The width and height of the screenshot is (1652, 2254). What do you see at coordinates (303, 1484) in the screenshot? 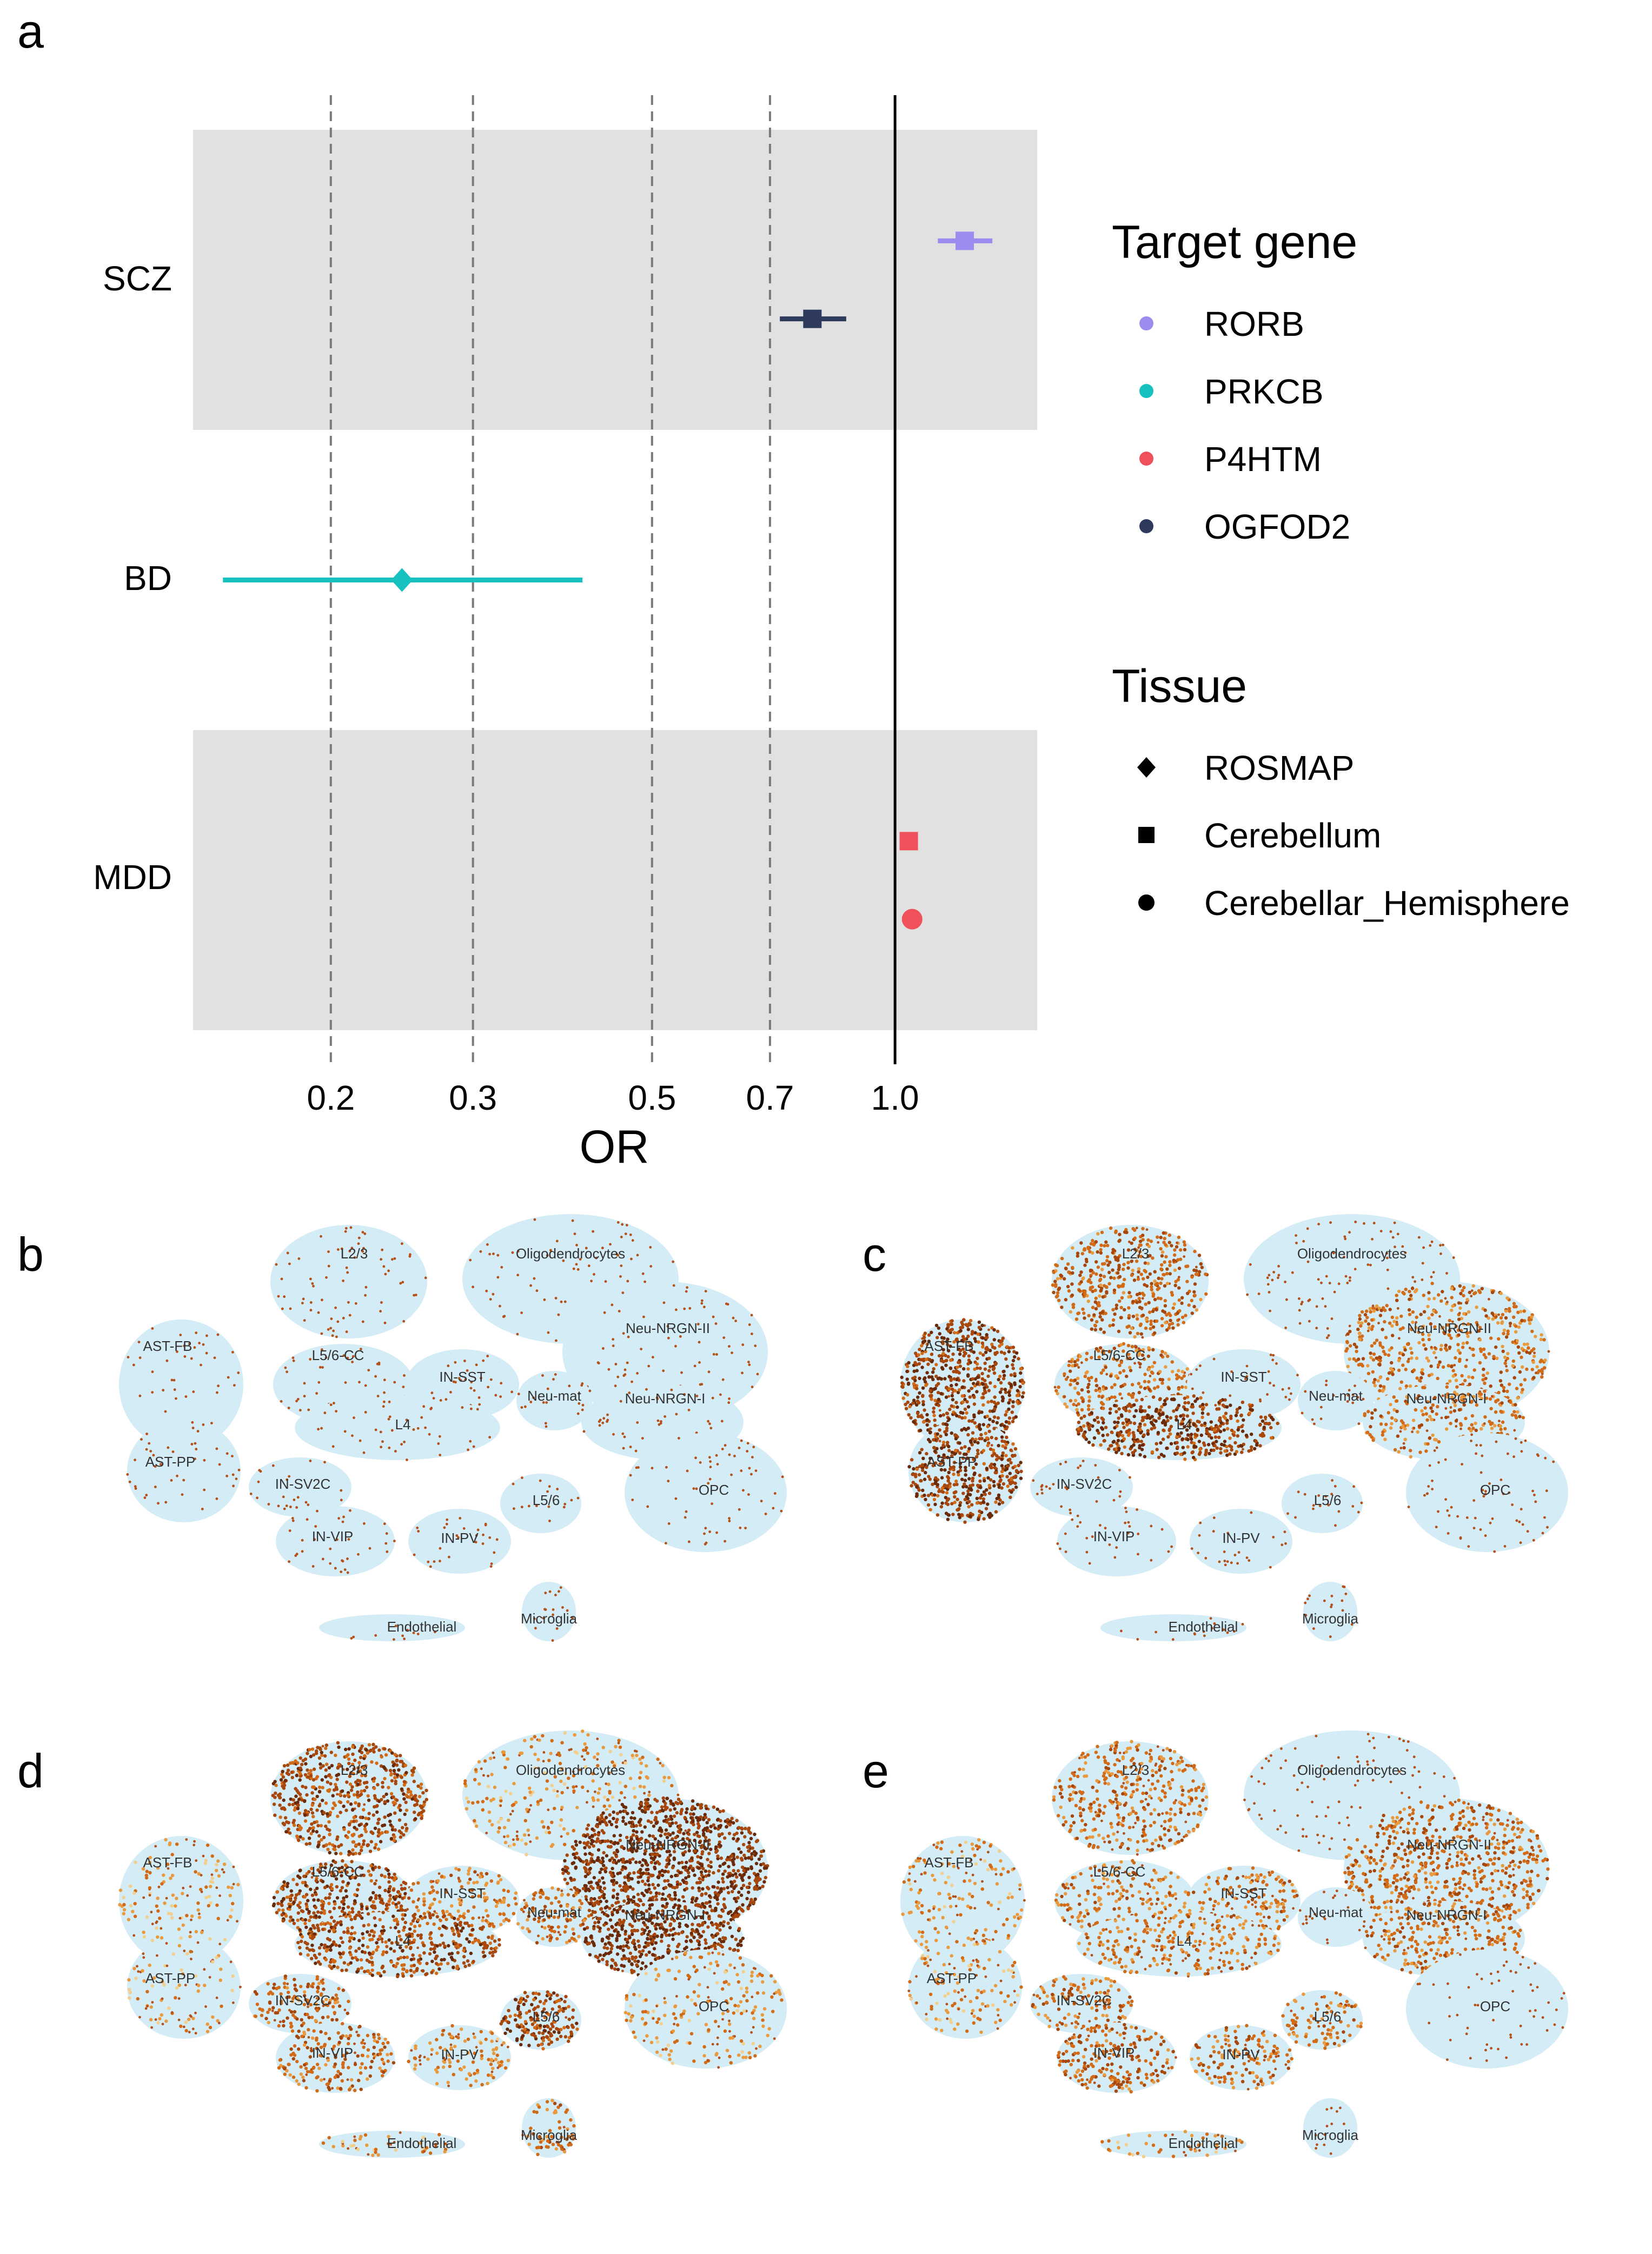
I see `cluster-label-in-sv2c: IN-SV2C` at bounding box center [303, 1484].